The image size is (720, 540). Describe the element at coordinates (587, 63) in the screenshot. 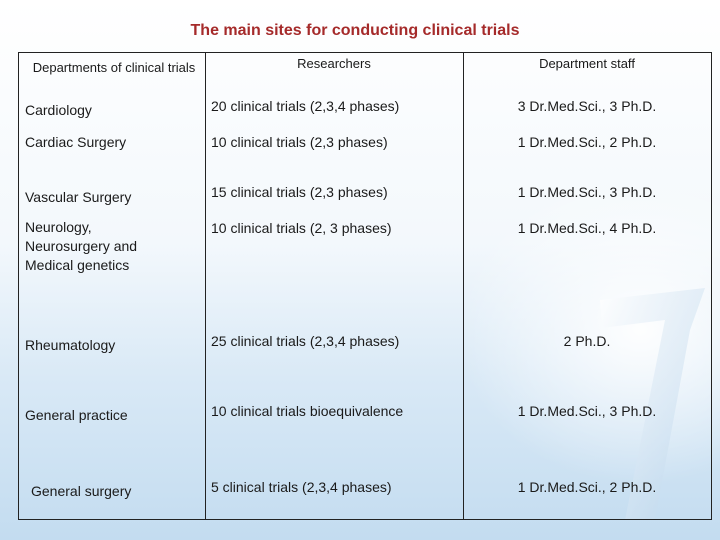

I see `header-staff: Department staff` at that location.